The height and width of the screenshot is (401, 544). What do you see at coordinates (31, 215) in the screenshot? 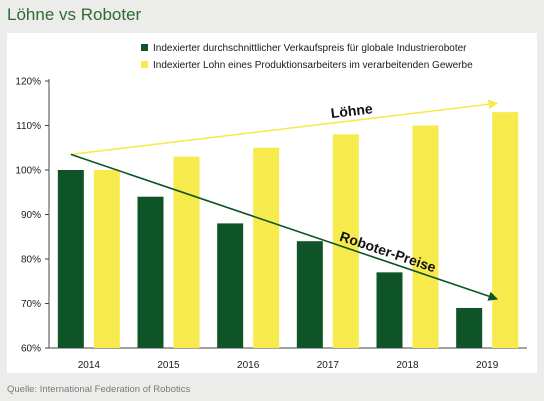
I see `y-tick-label: 90%` at bounding box center [31, 215].